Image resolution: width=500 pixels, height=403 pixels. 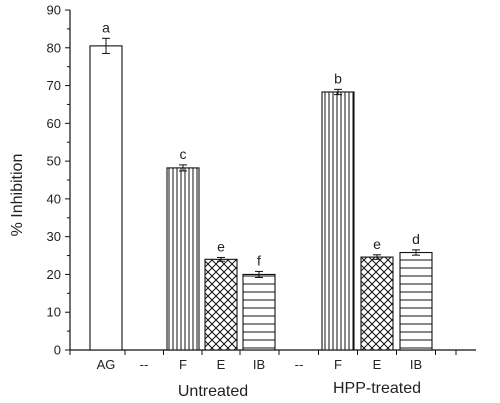 I want to click on y-tick-label: 70, so click(x=54, y=85).